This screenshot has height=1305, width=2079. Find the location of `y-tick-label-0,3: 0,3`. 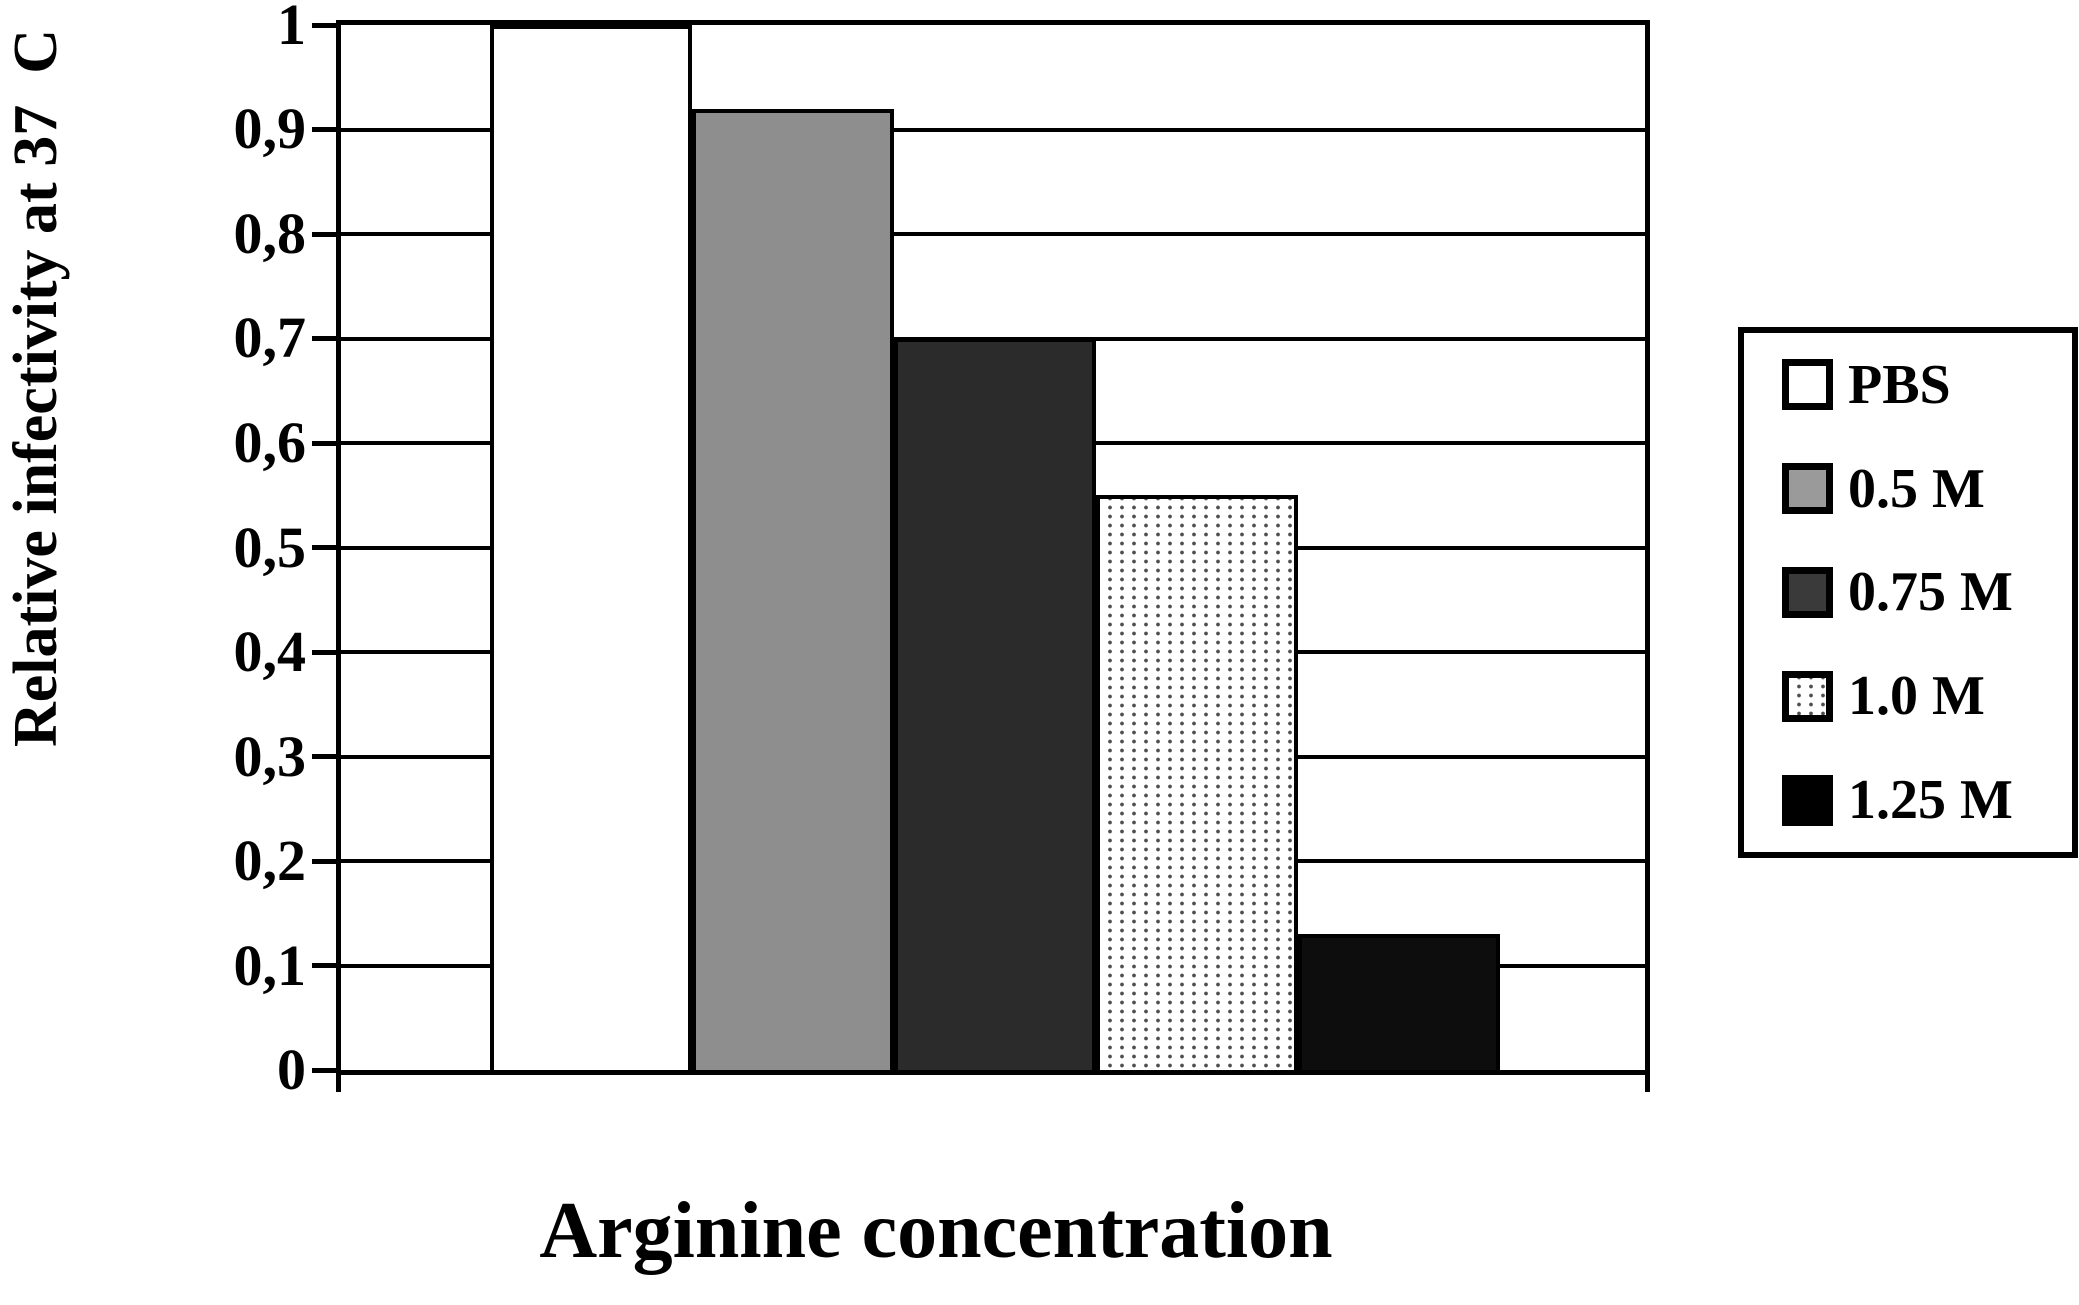

y-tick-label-0,3: 0,3 is located at coordinates (270, 756).